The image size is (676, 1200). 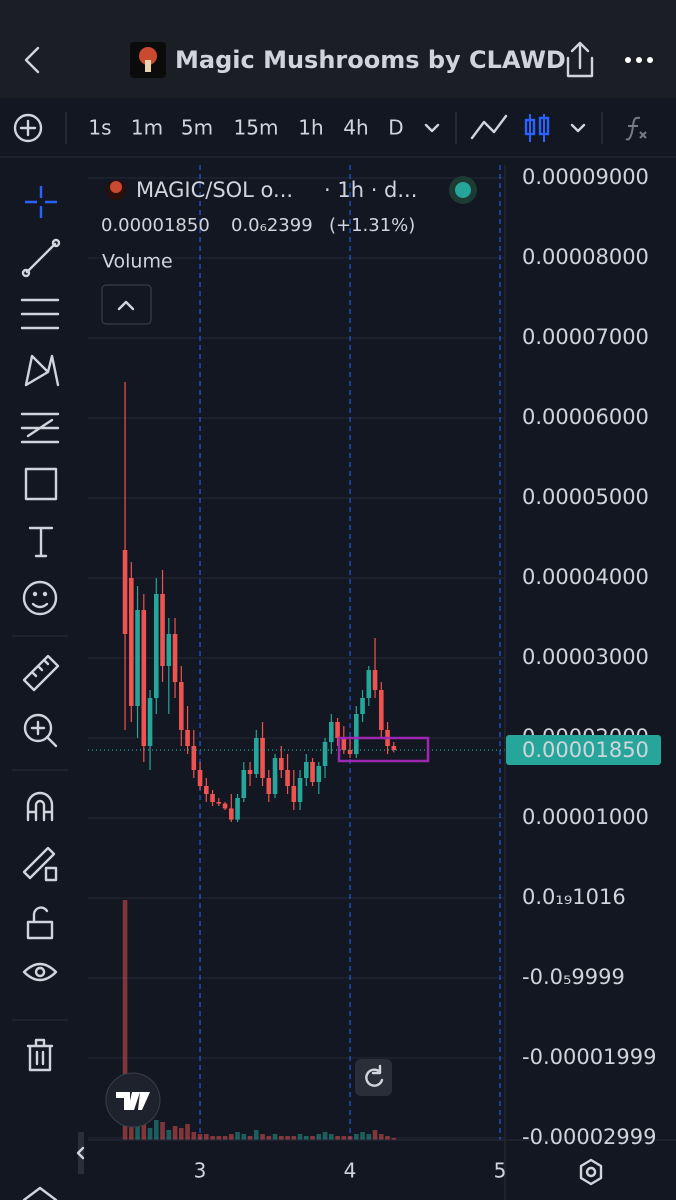 What do you see at coordinates (28, 128) in the screenshot?
I see `add-symbol-button` at bounding box center [28, 128].